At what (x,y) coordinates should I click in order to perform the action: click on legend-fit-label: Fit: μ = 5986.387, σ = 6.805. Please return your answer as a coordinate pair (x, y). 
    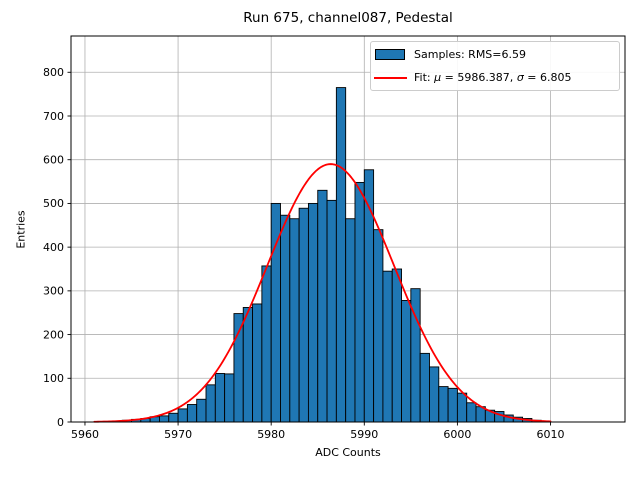
    Looking at the image, I should click on (493, 77).